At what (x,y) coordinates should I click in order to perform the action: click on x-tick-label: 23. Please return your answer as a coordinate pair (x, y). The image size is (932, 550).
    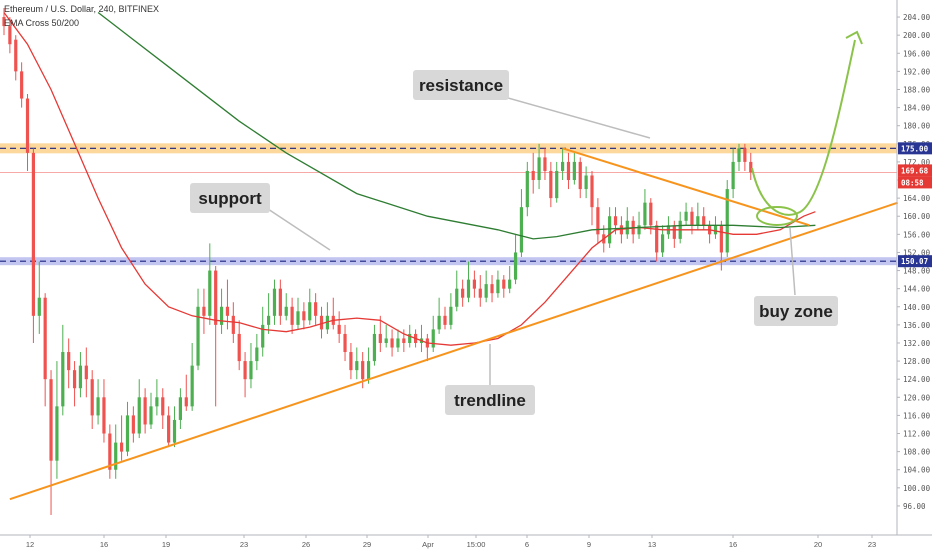
    Looking at the image, I should click on (244, 544).